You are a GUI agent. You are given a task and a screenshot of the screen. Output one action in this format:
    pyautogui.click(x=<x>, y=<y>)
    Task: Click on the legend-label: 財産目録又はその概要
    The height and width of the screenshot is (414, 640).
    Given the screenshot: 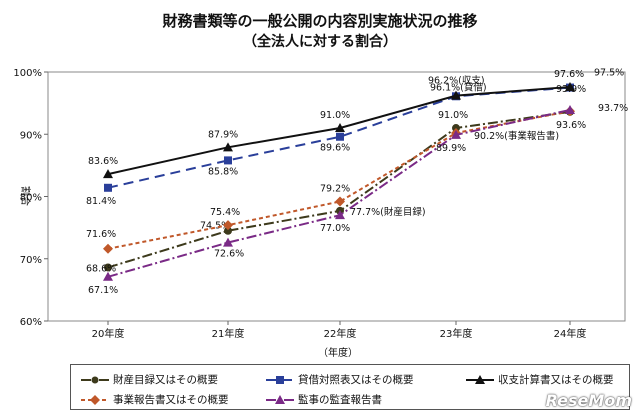 What is the action you would take?
    pyautogui.click(x=165, y=380)
    